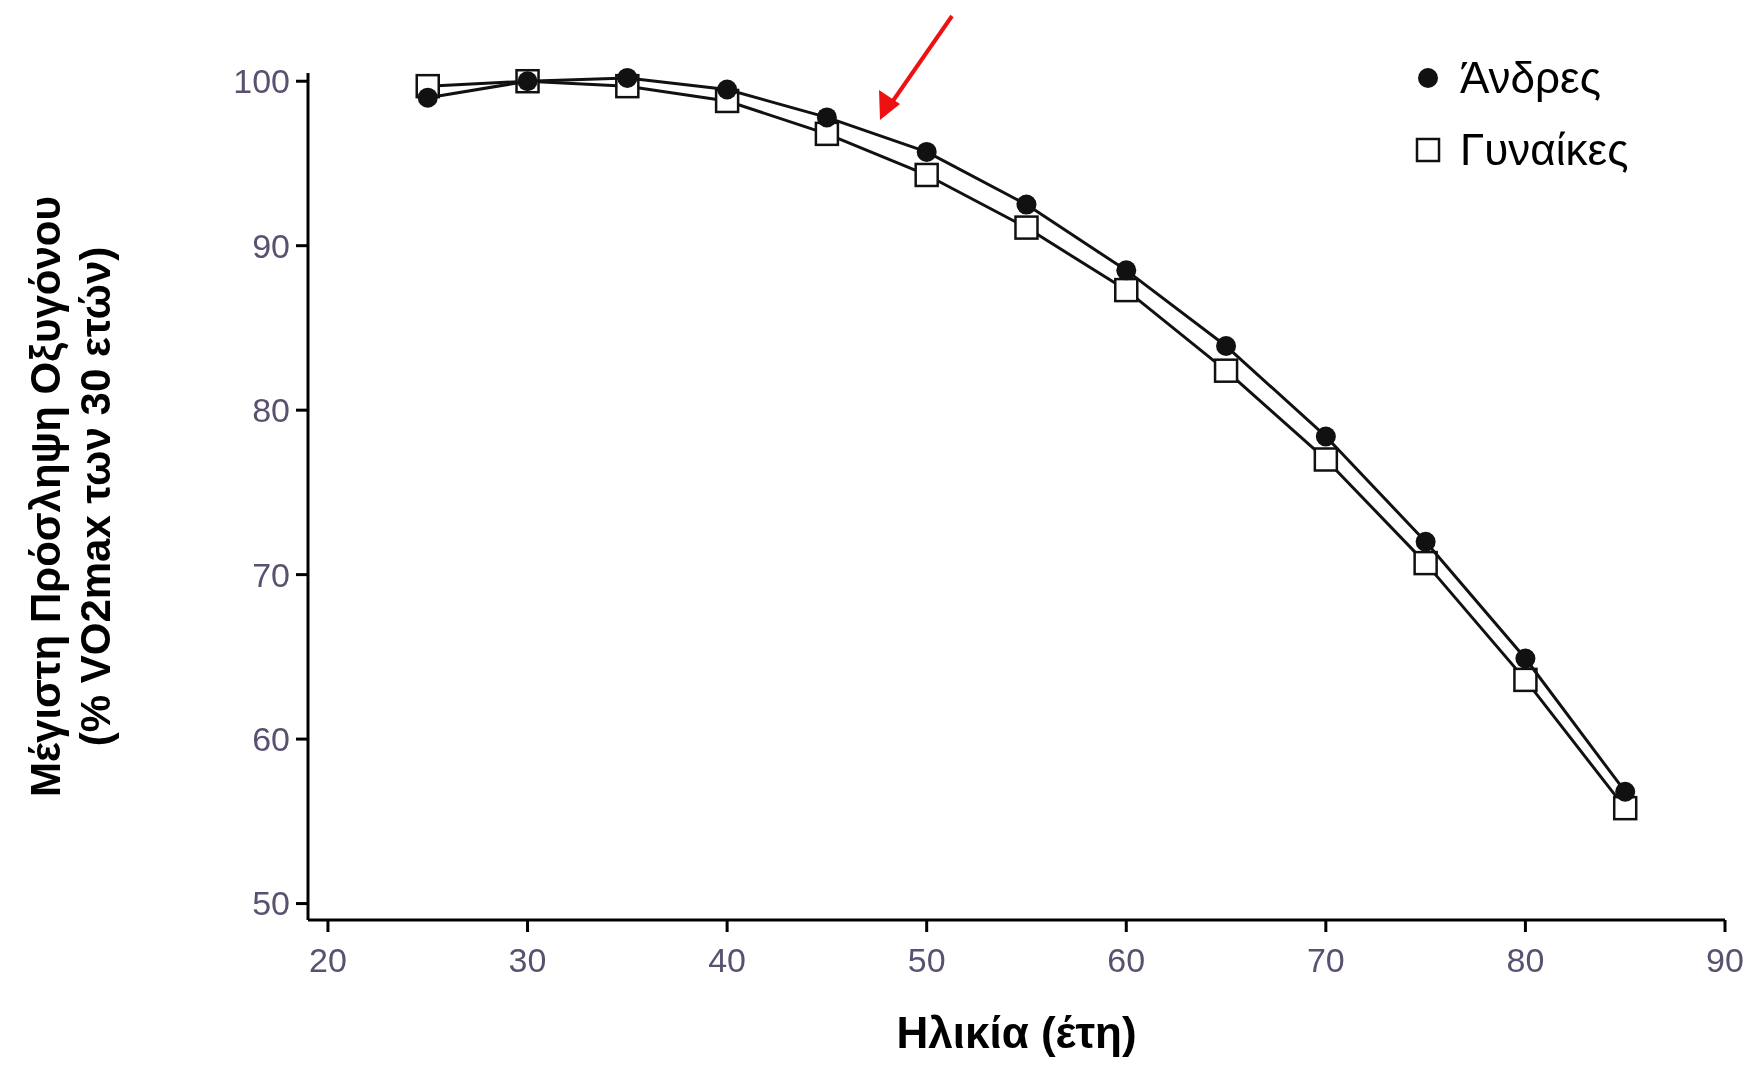  What do you see at coordinates (727, 960) in the screenshot?
I see `x-tick-label: 40` at bounding box center [727, 960].